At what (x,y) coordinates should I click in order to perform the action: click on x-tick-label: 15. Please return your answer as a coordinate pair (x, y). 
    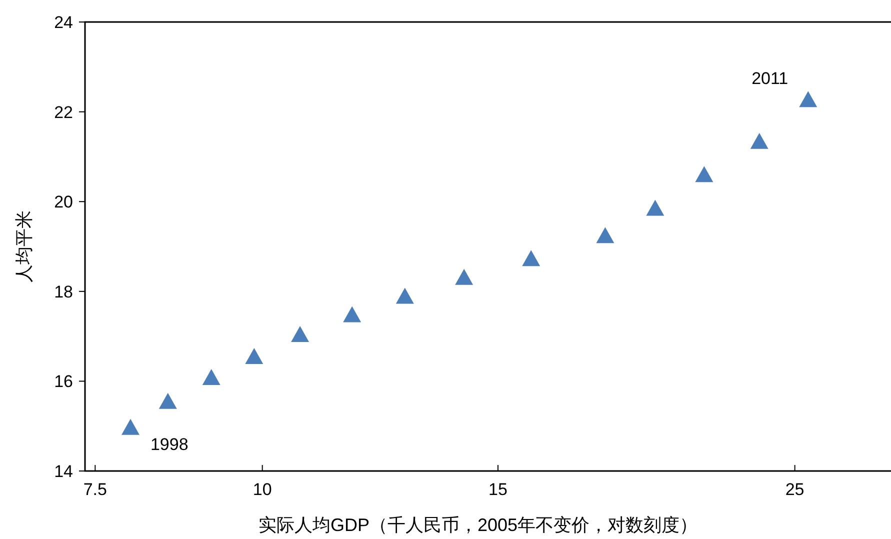
    Looking at the image, I should click on (498, 489).